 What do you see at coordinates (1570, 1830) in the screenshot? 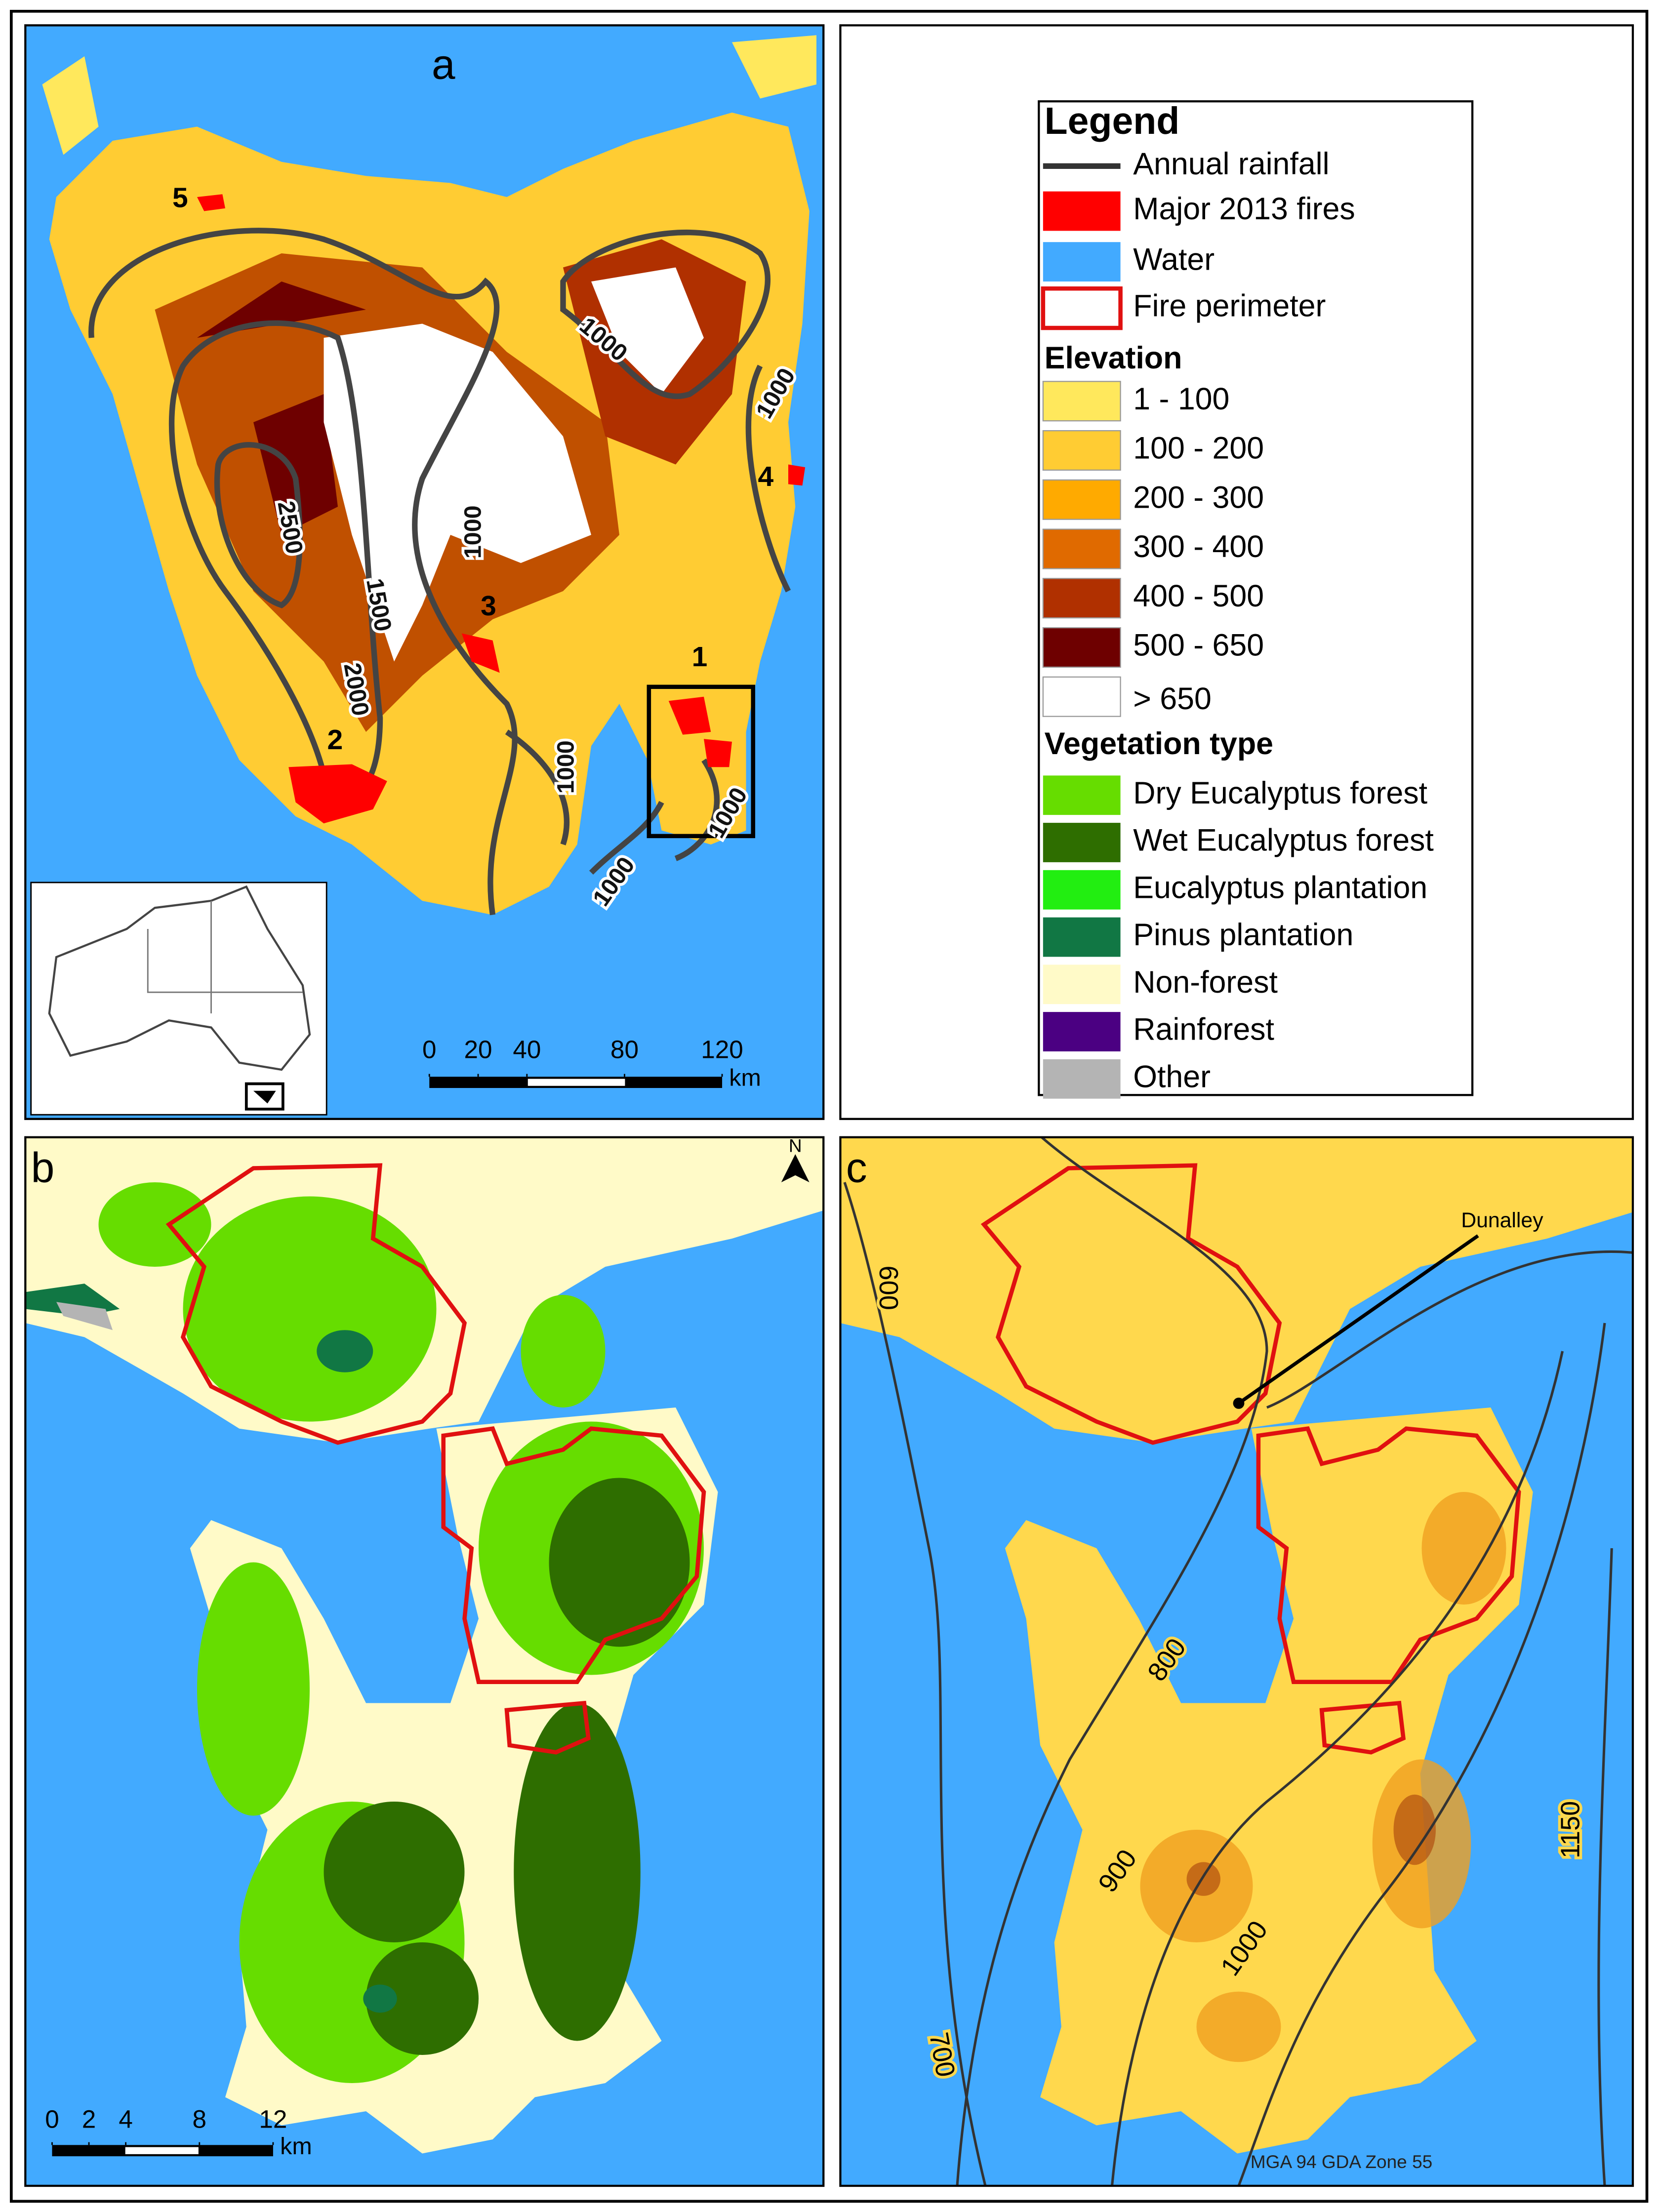
I see `contour-label: 1150` at bounding box center [1570, 1830].